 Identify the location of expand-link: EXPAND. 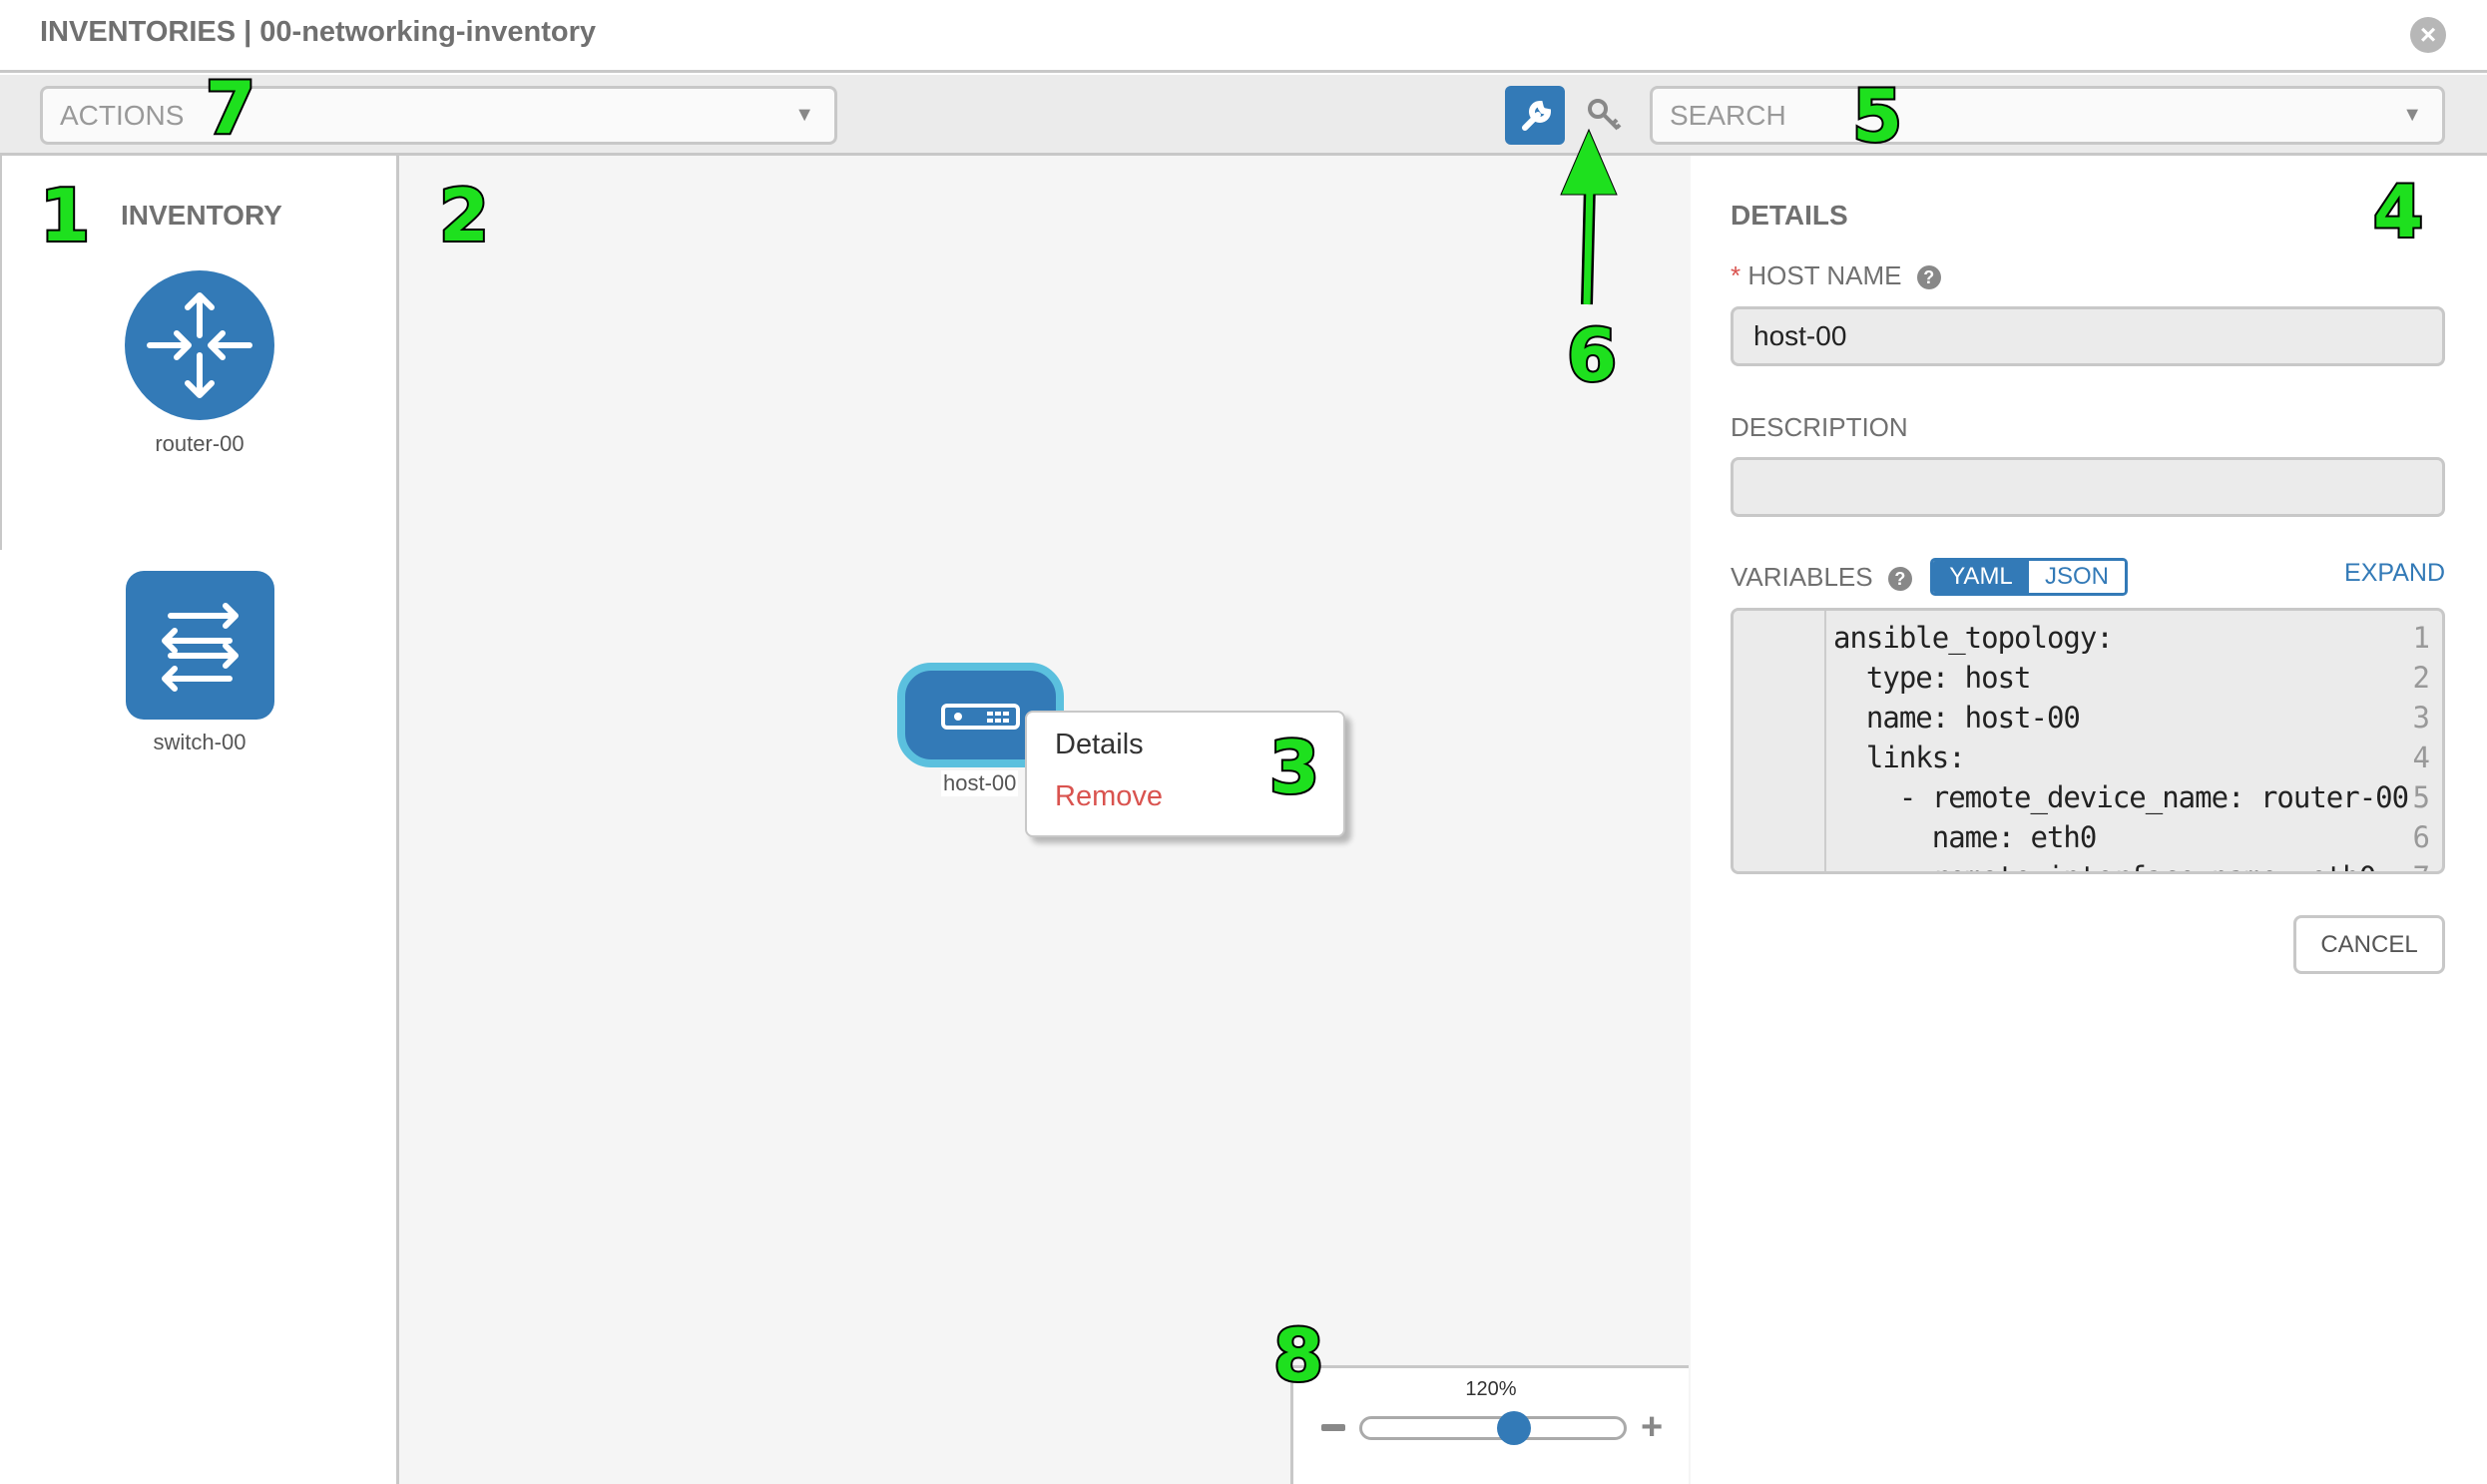
(2394, 573).